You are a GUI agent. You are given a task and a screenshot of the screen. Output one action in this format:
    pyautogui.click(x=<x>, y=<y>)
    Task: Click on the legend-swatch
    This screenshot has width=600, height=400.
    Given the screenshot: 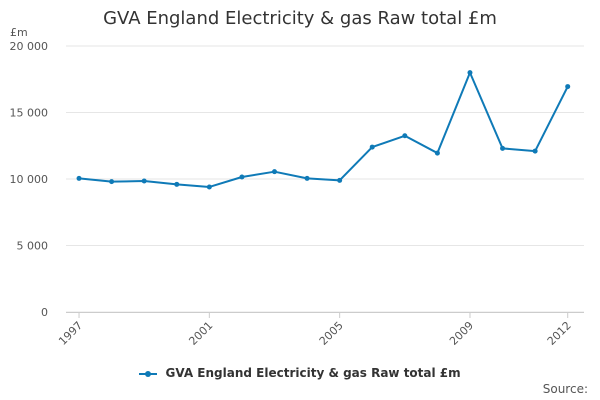 What is the action you would take?
    pyautogui.click(x=148, y=374)
    